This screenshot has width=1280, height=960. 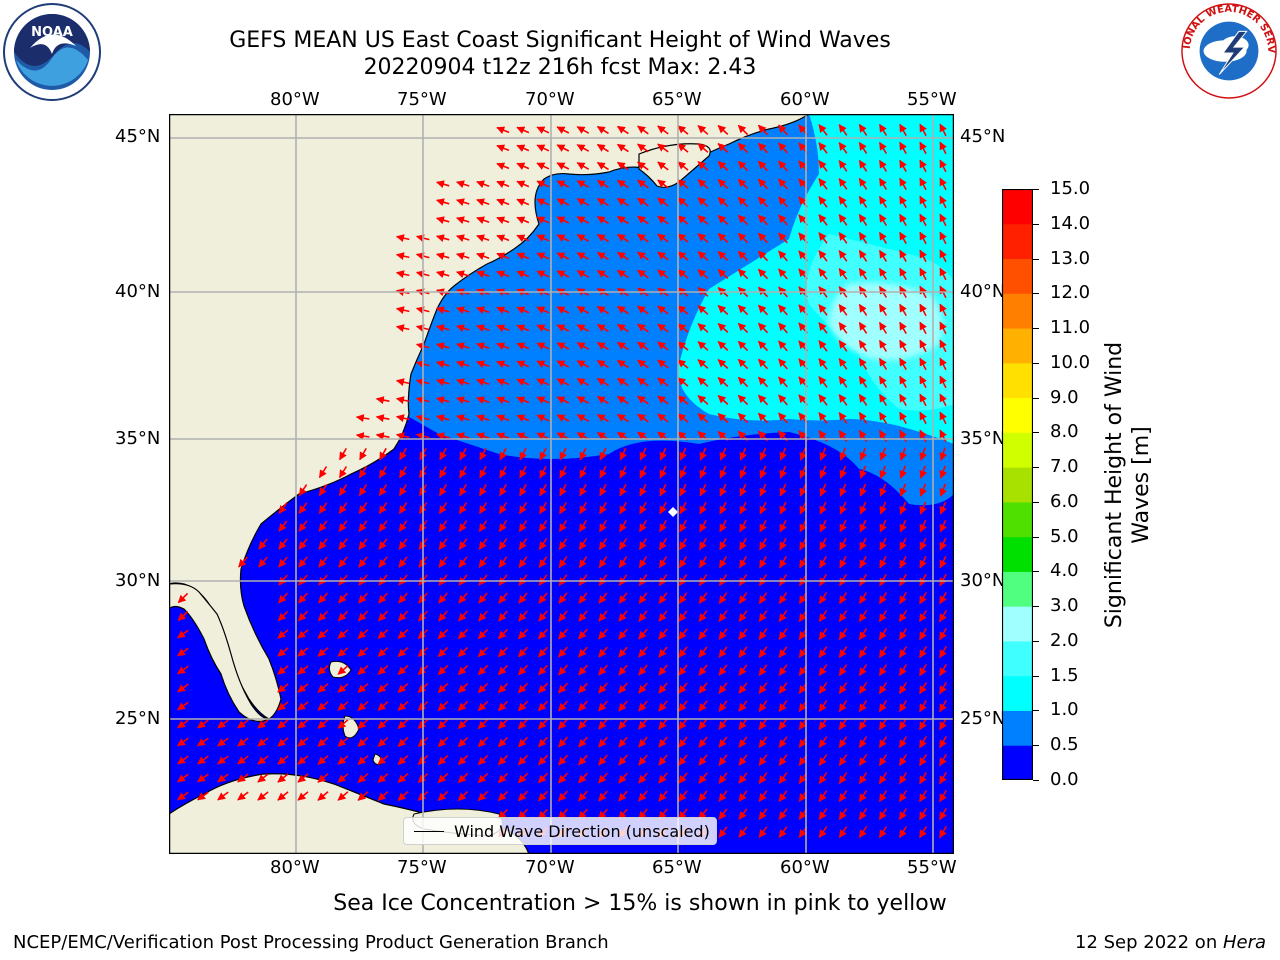 What do you see at coordinates (422, 99) in the screenshot?
I see `lon-tick-top: 75°W` at bounding box center [422, 99].